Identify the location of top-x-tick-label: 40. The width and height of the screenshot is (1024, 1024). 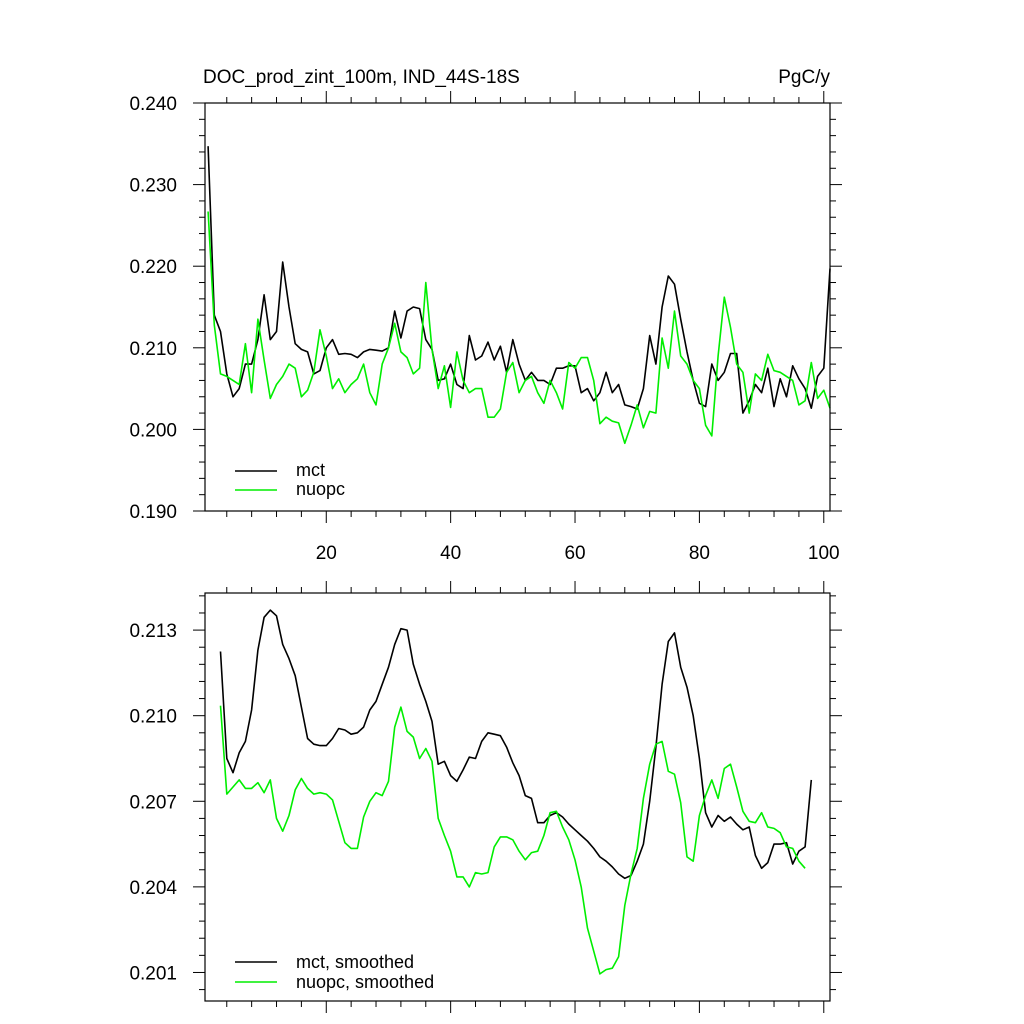
(450, 553).